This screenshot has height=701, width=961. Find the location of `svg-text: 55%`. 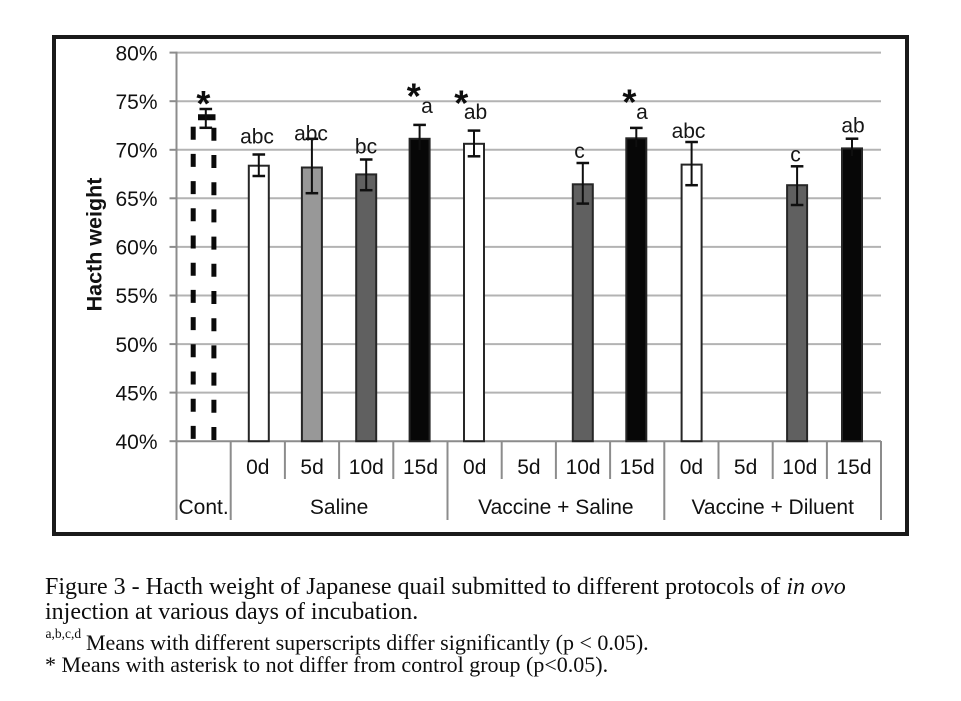

svg-text: 55% is located at coordinates (136, 296).